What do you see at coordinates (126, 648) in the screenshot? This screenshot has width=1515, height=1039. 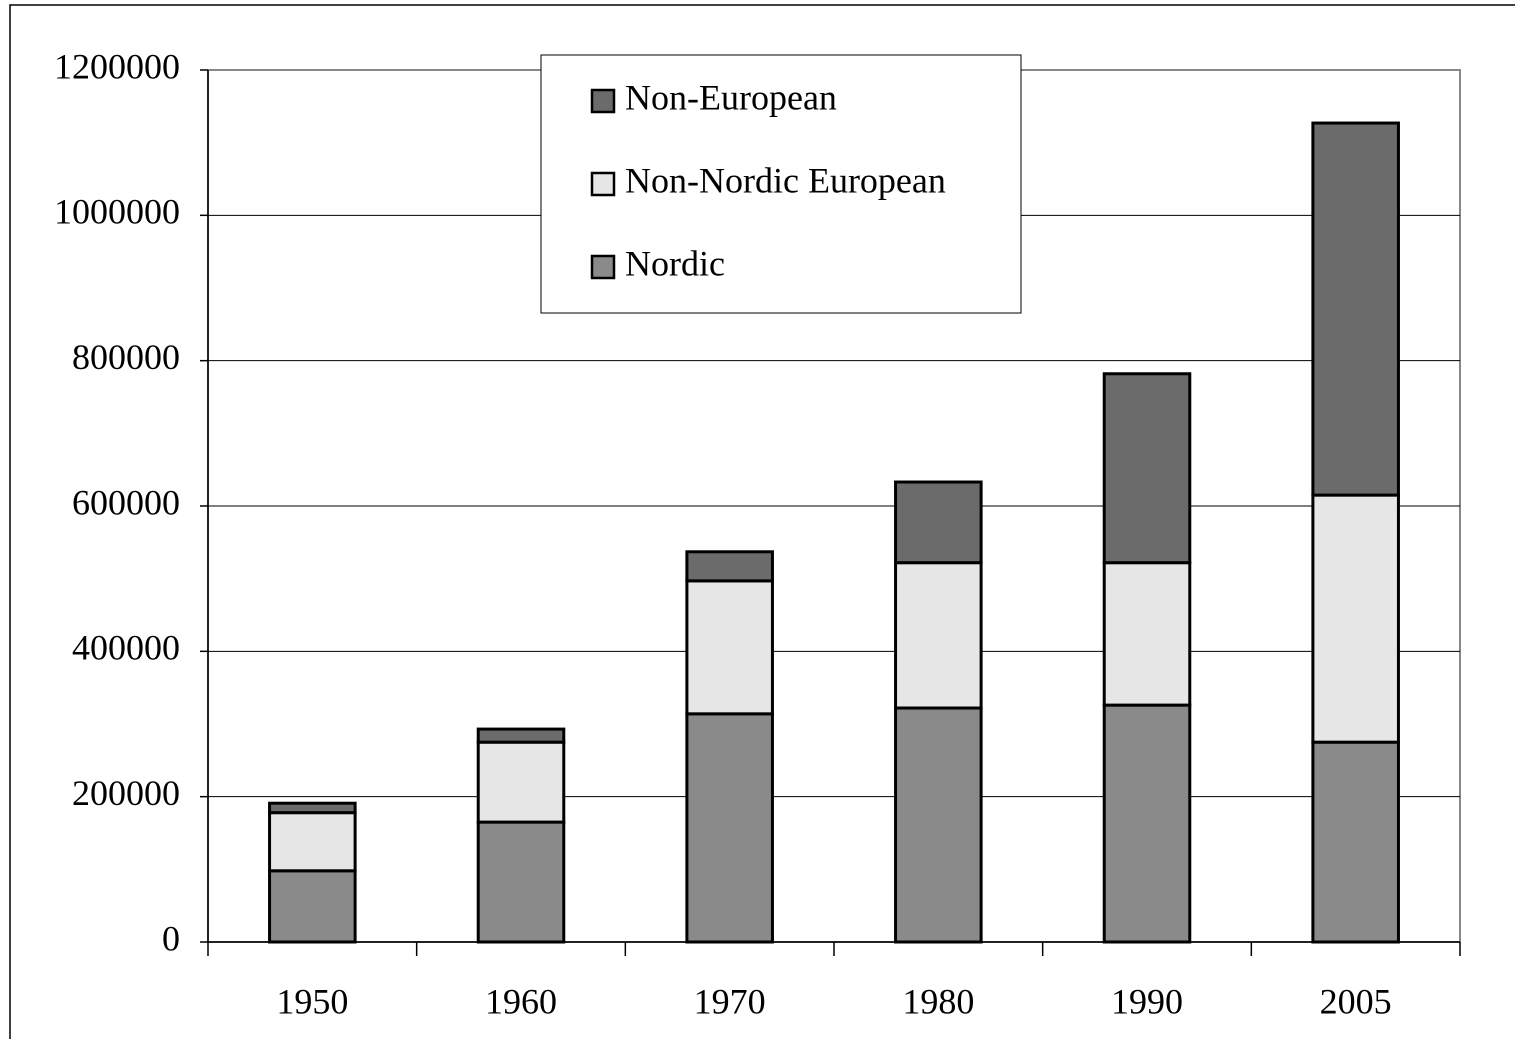 I see `y-tick-label: 400000` at bounding box center [126, 648].